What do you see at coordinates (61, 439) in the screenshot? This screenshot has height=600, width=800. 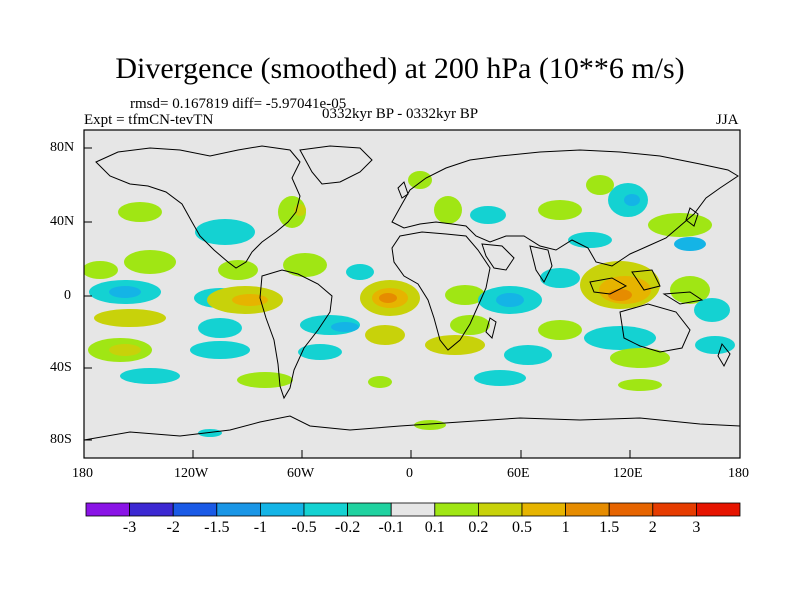 I see `lat-label-80s: 80S` at bounding box center [61, 439].